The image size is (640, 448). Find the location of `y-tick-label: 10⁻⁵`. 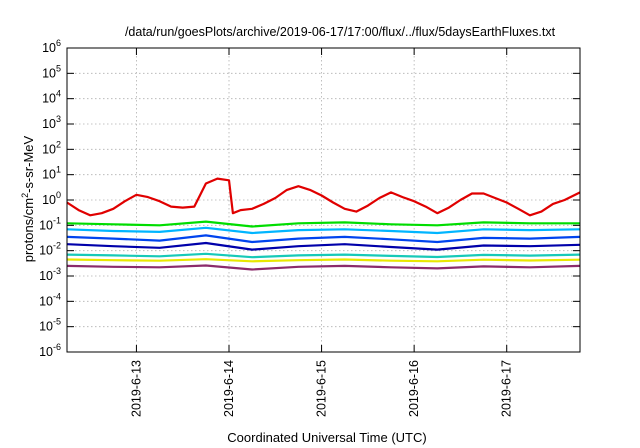

y-tick-label: 10⁻⁵ is located at coordinates (50, 325).